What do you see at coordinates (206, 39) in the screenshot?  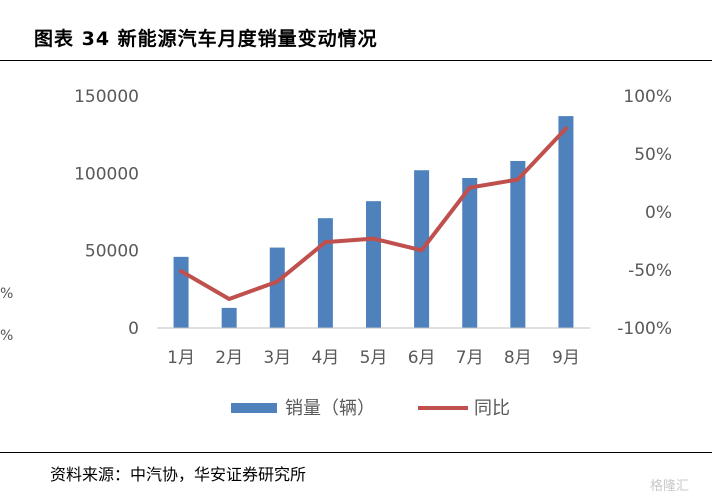 I see `chart-title: 图表 34 新能源汽车月度销量变动情况` at bounding box center [206, 39].